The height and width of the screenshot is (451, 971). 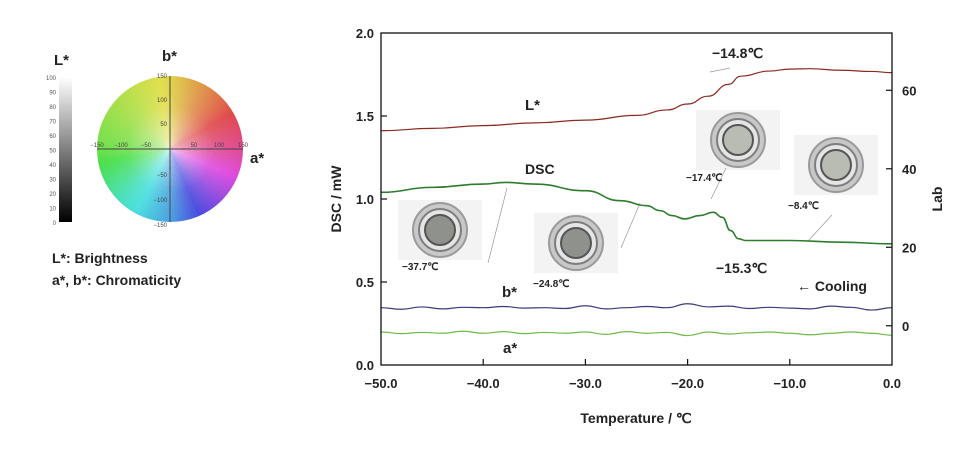 What do you see at coordinates (532, 105) in the screenshot?
I see `series-label-lstar: L*` at bounding box center [532, 105].